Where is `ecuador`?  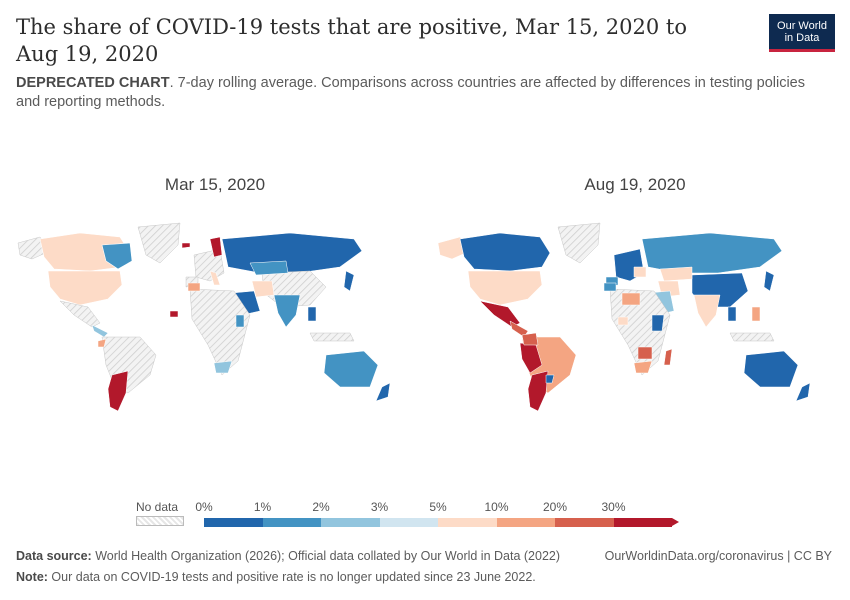 ecuador is located at coordinates (102, 343).